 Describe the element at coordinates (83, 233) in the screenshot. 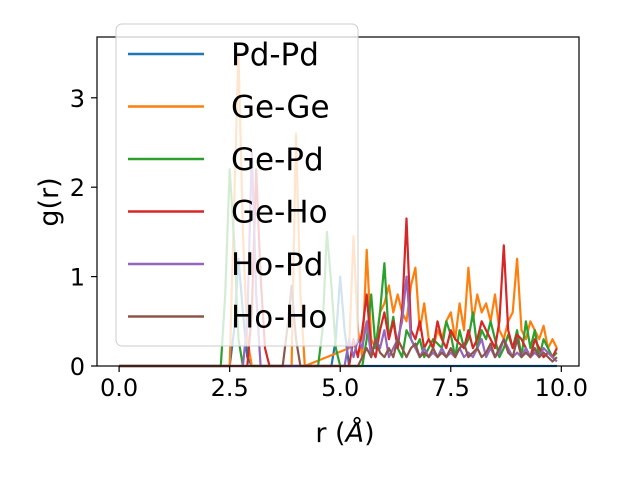

I see `y-axis: 0 1 2 3` at that location.